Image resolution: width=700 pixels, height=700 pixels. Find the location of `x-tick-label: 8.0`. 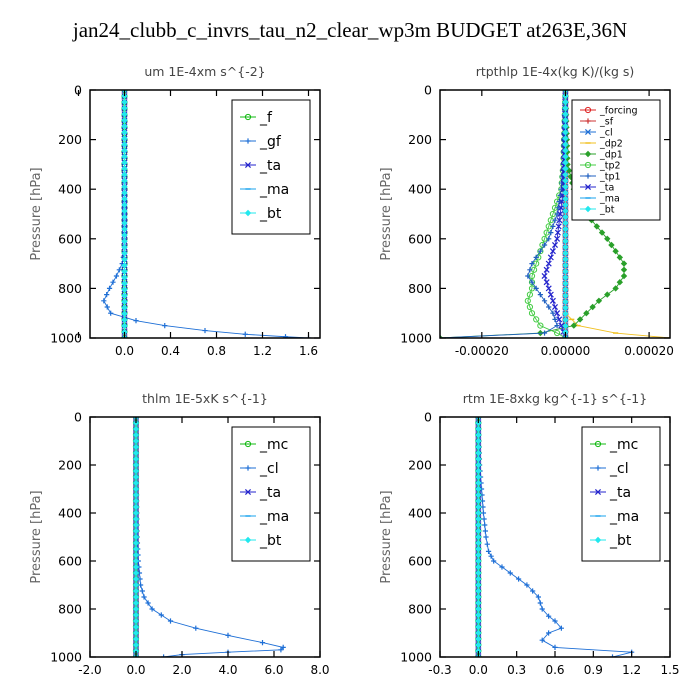

x-tick-label: 8.0 is located at coordinates (319, 670).